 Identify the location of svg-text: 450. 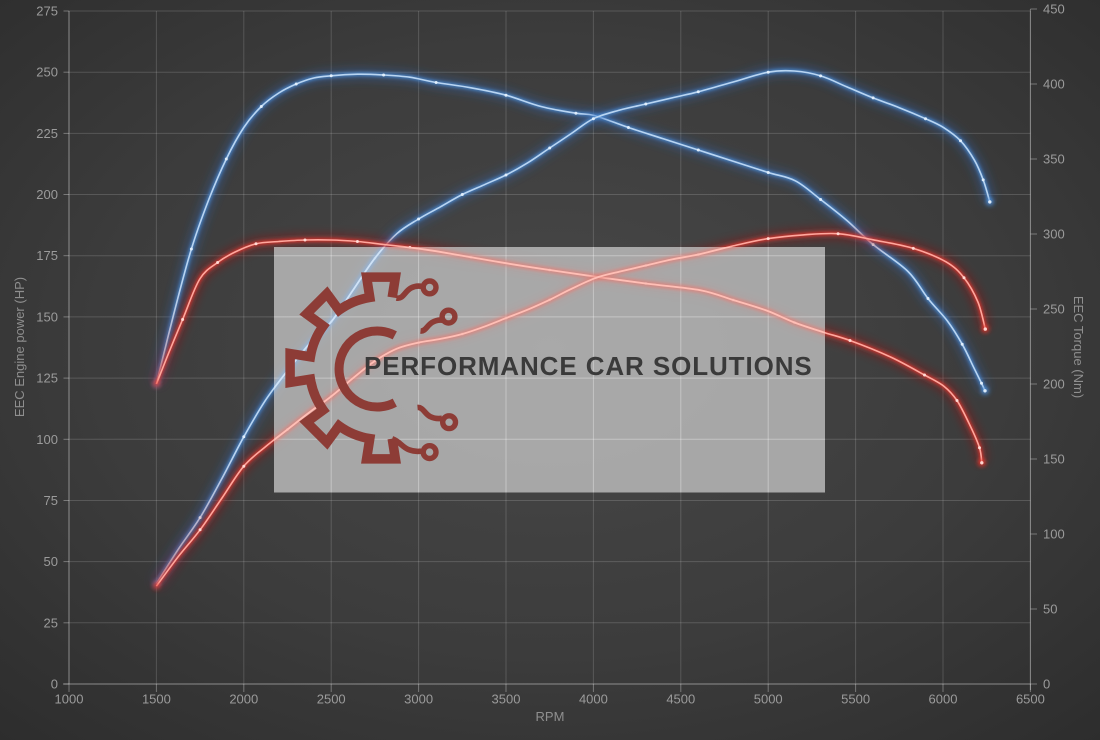
(1054, 9).